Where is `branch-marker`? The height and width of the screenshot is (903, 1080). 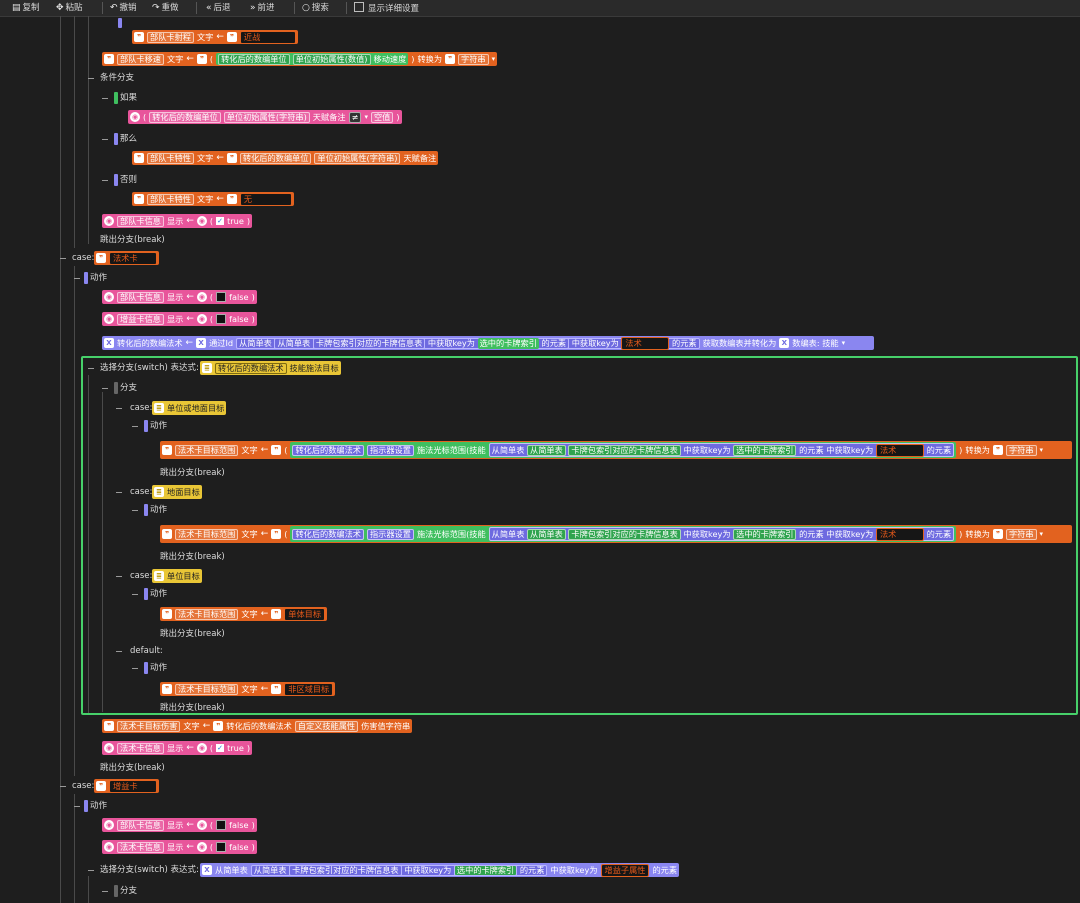
branch-marker is located at coordinates (116, 891).